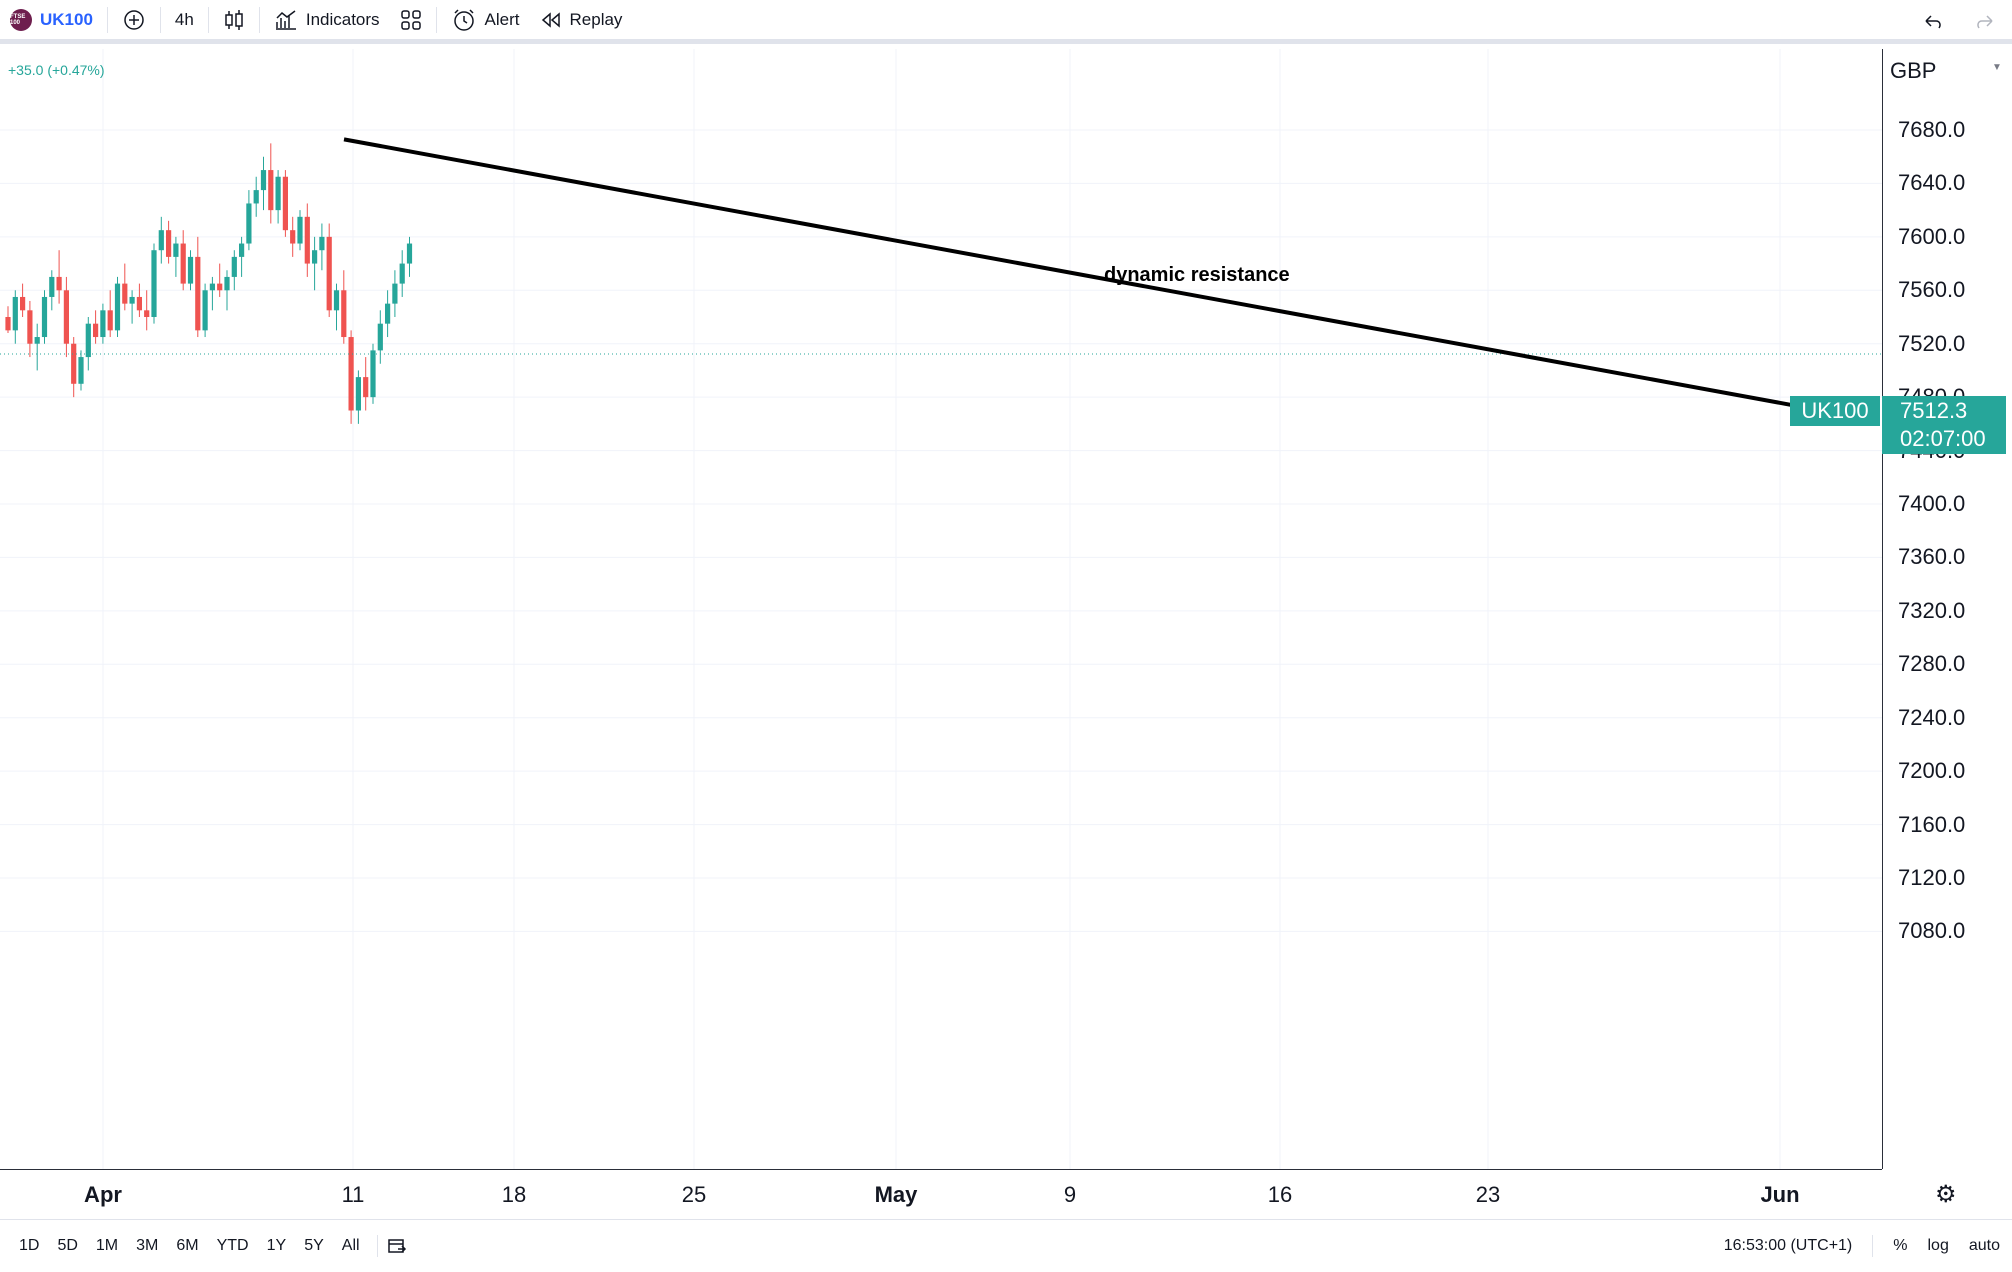 This screenshot has height=1272, width=2012. I want to click on log-scale-toggle: log, so click(1938, 1245).